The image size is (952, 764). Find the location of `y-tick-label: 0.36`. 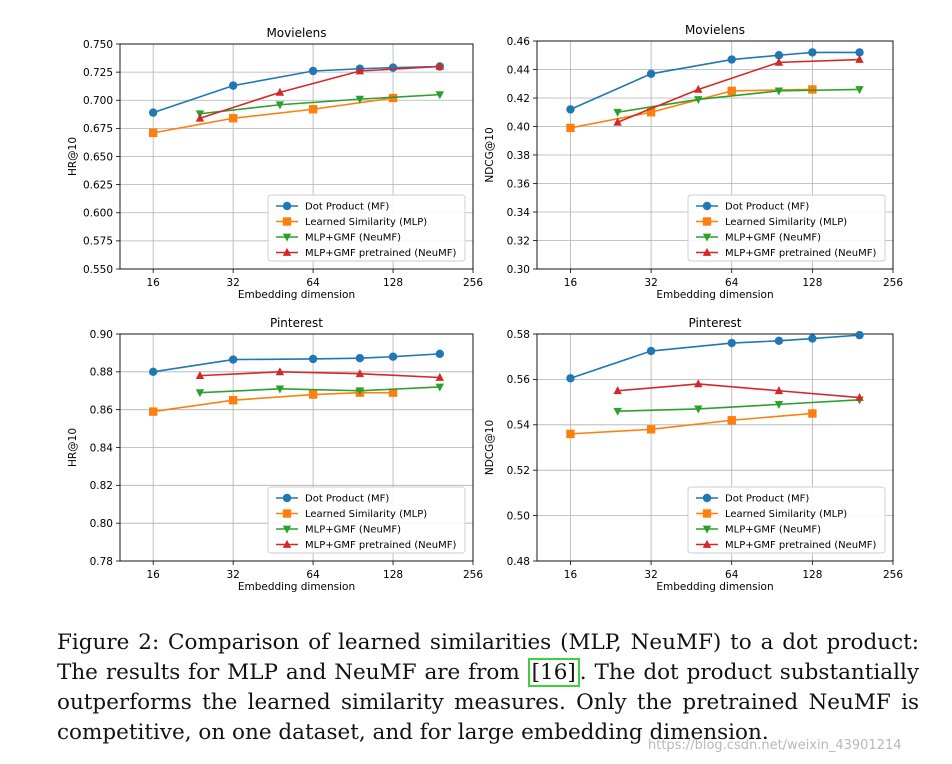

y-tick-label: 0.36 is located at coordinates (519, 184).